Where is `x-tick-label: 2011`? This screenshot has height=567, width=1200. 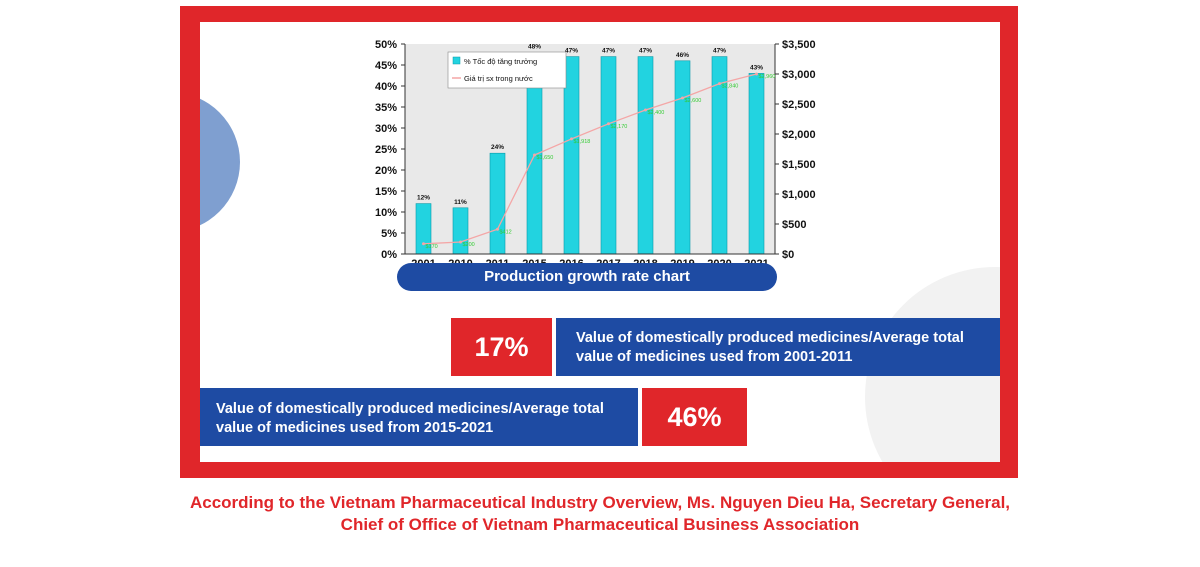
x-tick-label: 2011 is located at coordinates (498, 262).